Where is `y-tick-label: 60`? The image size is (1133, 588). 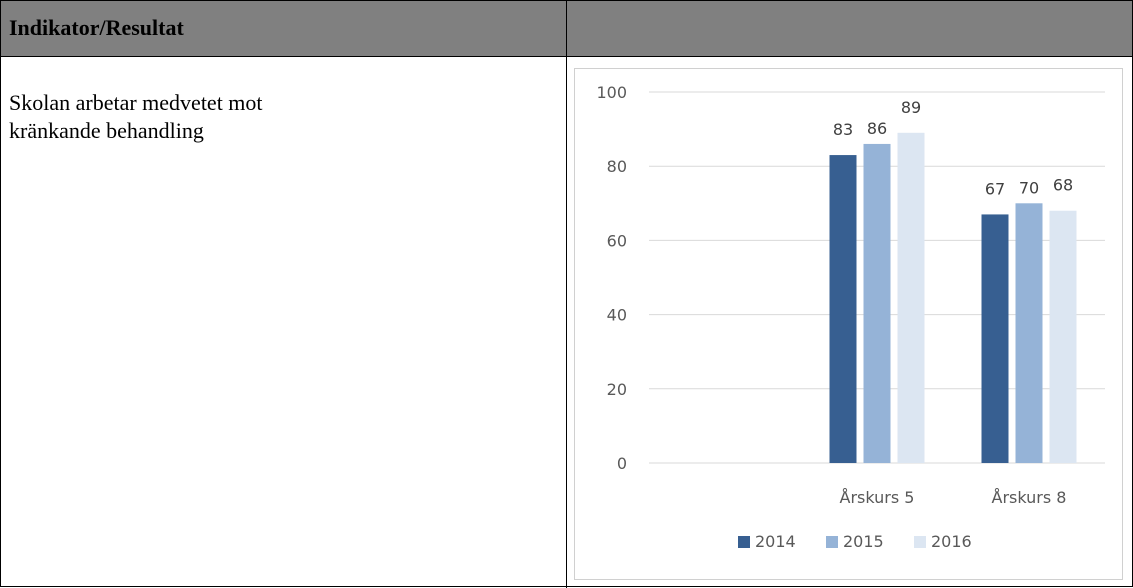 y-tick-label: 60 is located at coordinates (617, 240).